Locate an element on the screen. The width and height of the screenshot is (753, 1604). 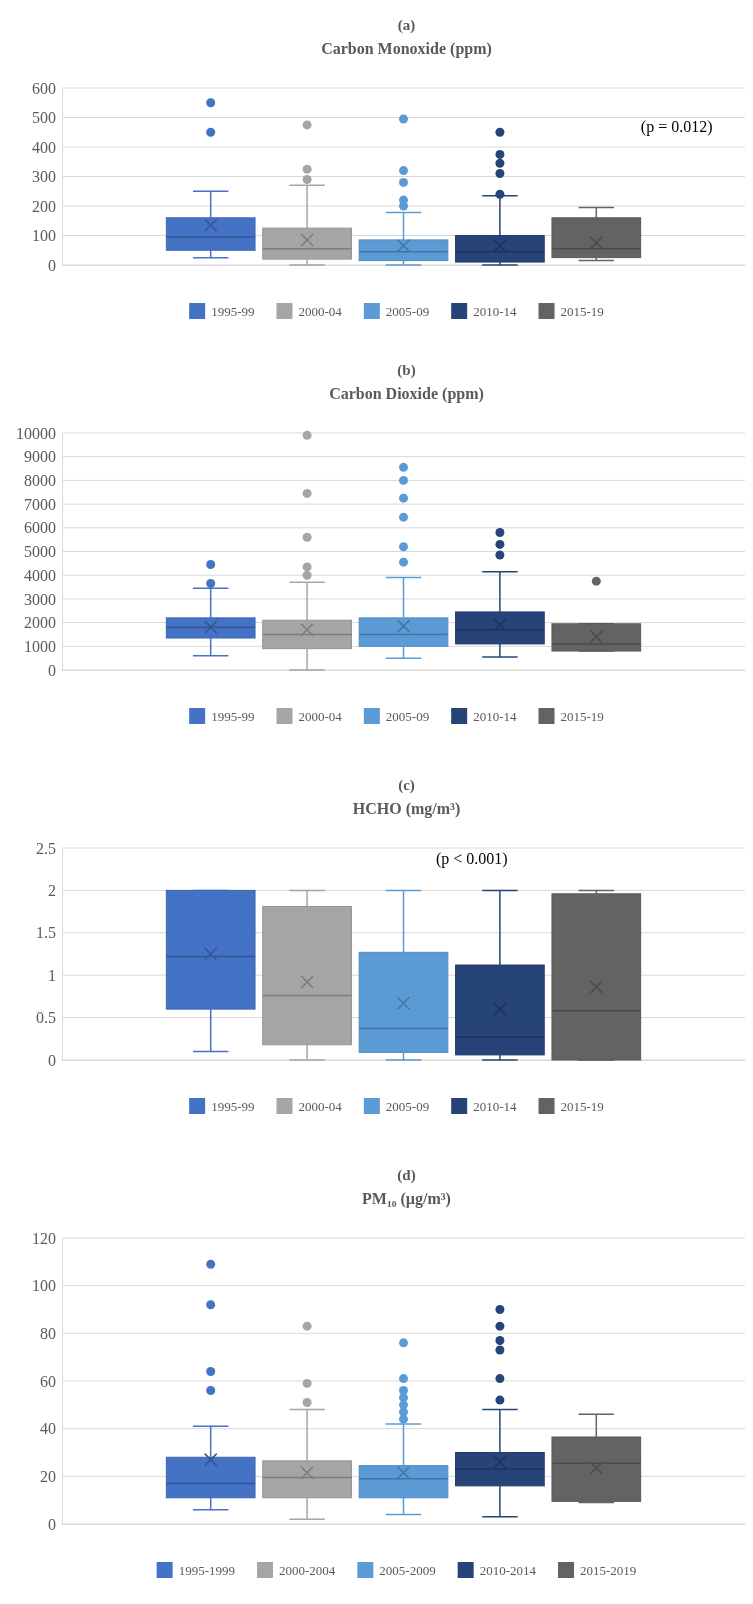
y-tick-label: 20 is located at coordinates (48, 1476).